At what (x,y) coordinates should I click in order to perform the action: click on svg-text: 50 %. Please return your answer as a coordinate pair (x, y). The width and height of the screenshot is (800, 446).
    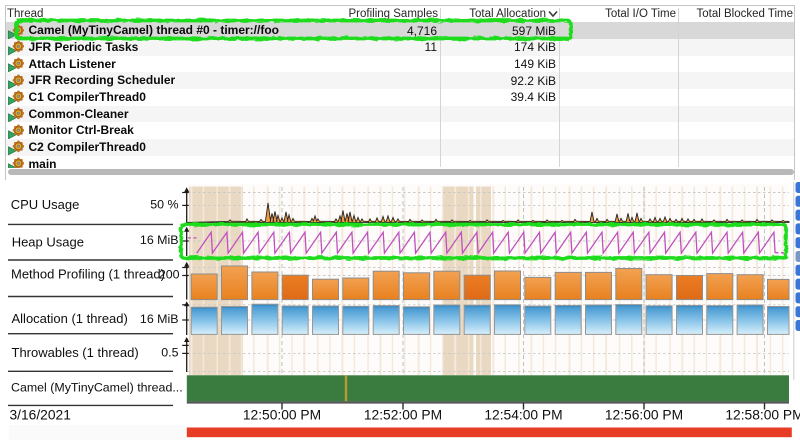
    Looking at the image, I should click on (164, 204).